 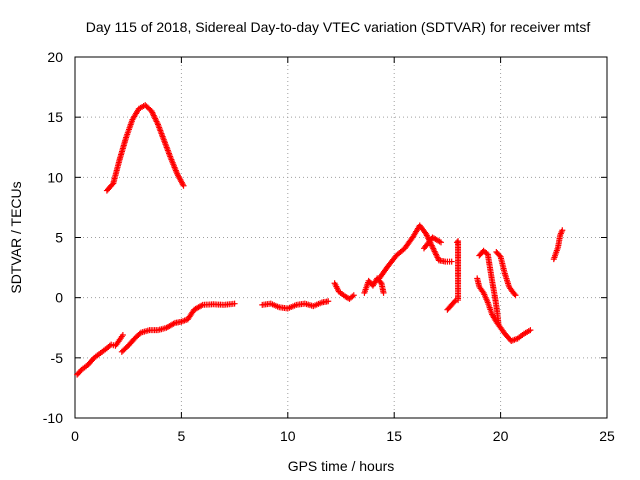 I want to click on x-tick-label: 20, so click(x=501, y=436).